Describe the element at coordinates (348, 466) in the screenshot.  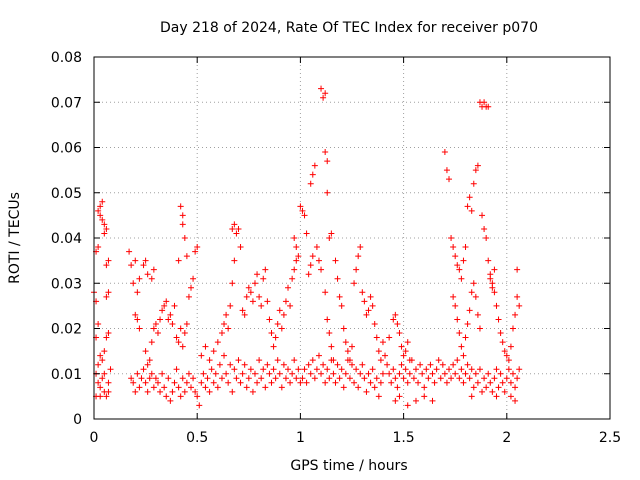
I see `x-axis-label: GPS time / hours` at that location.